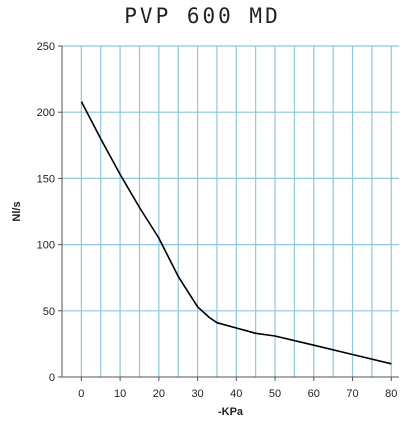  Describe the element at coordinates (17, 211) in the screenshot. I see `y-axis-label: Nl/s` at that location.